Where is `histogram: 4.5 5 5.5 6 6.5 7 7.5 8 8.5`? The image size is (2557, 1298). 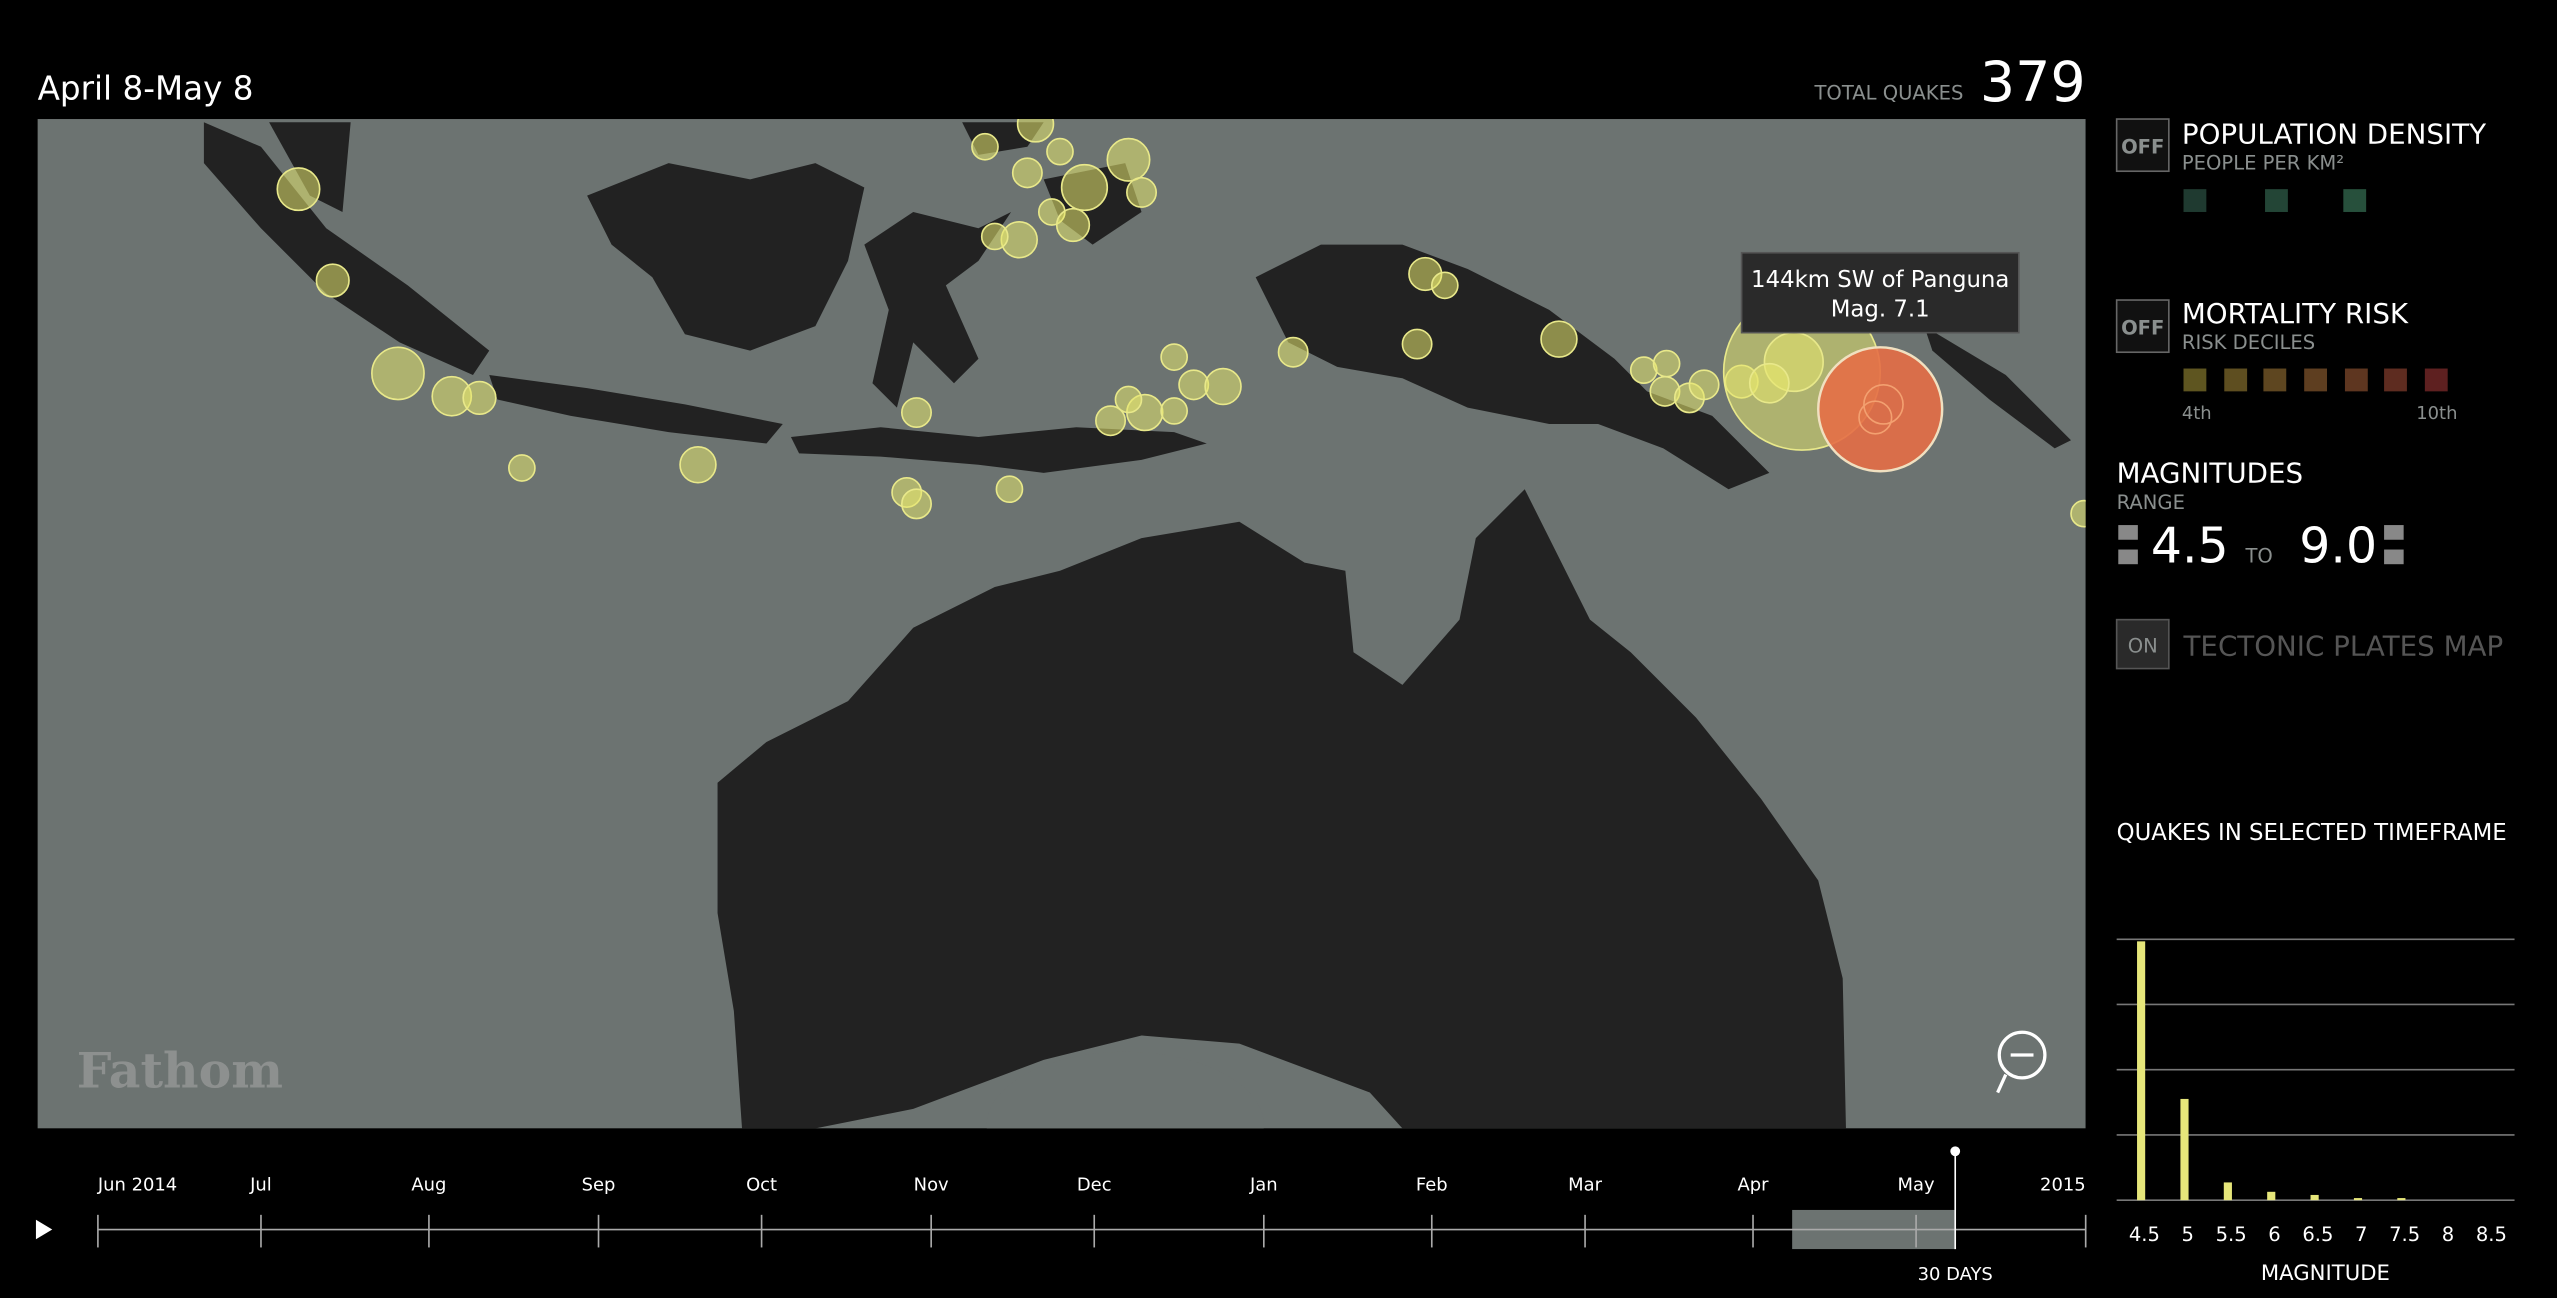
histogram: 4.5 5 5.5 6 6.5 7 7.5 8 8.5 is located at coordinates (2315, 1092).